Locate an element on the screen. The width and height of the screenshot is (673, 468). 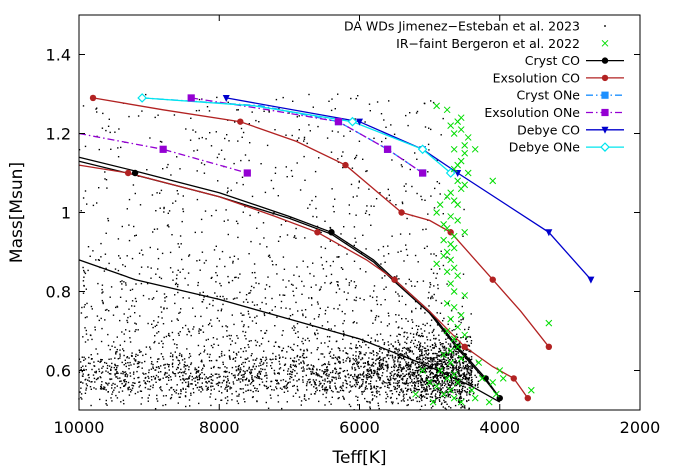
y-axis-label: Mass[Msun] is located at coordinates (17, 212).